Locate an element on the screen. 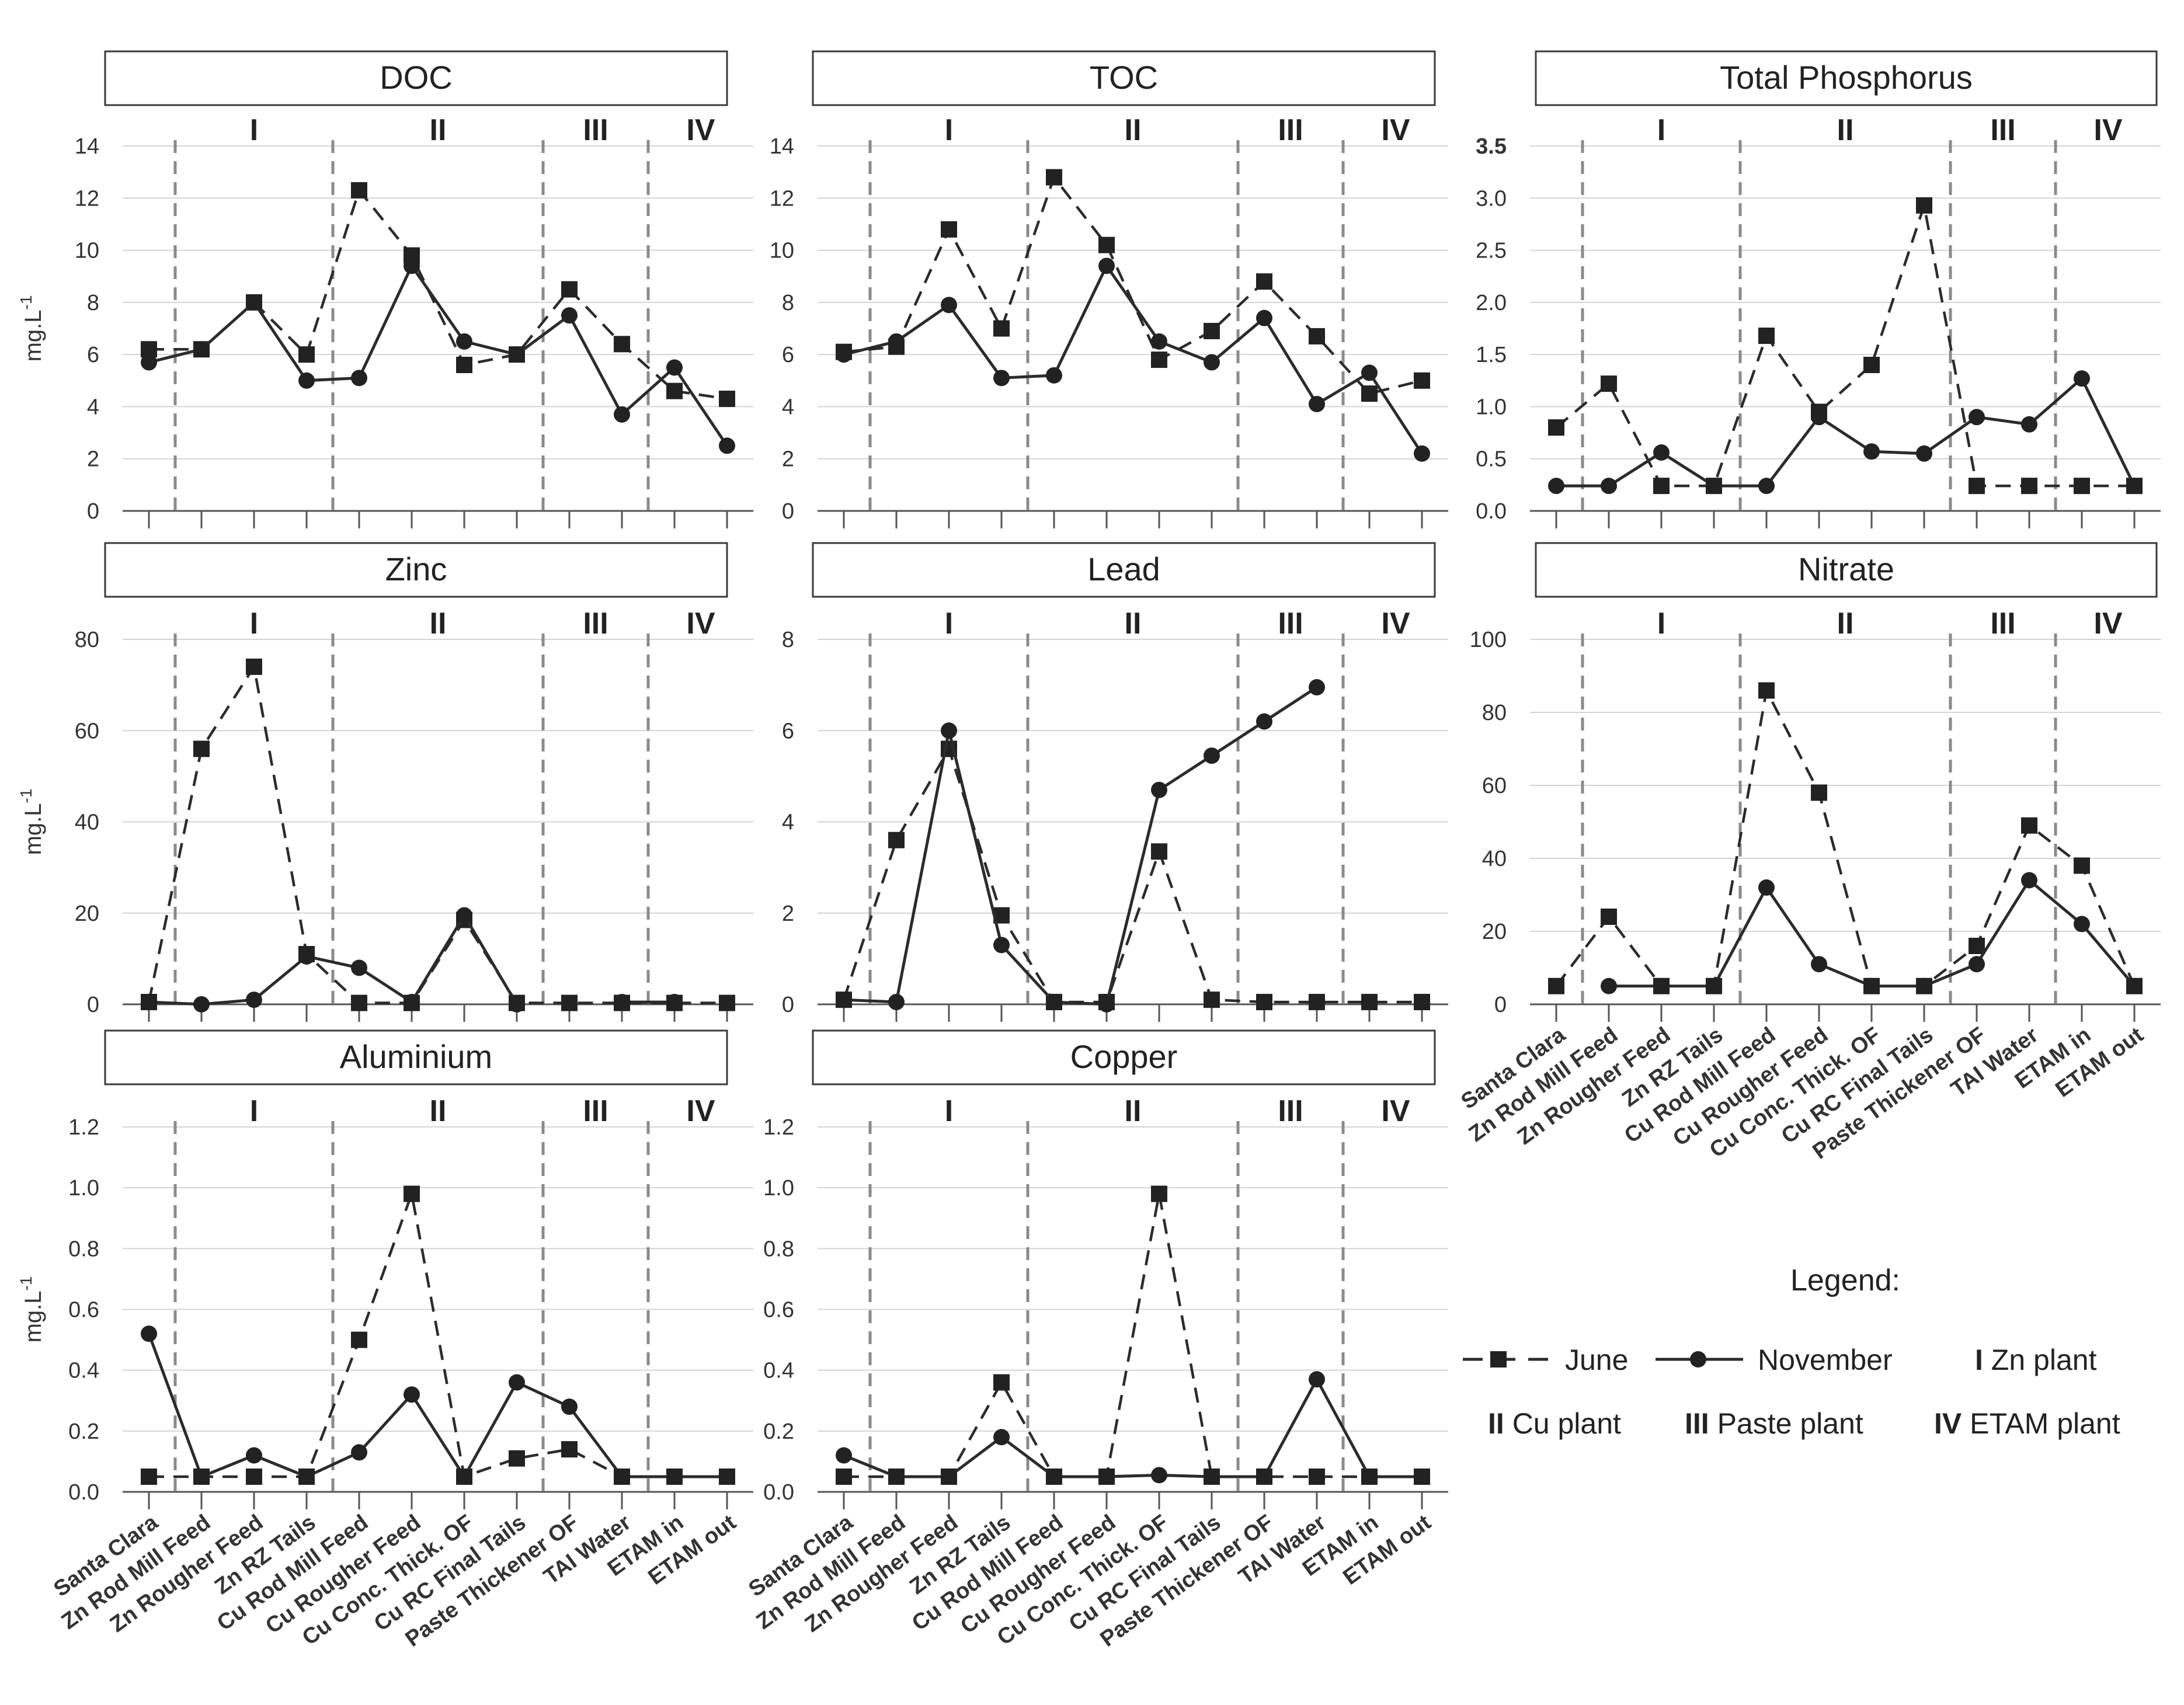  y-tick-label: 40 is located at coordinates (1494, 859).